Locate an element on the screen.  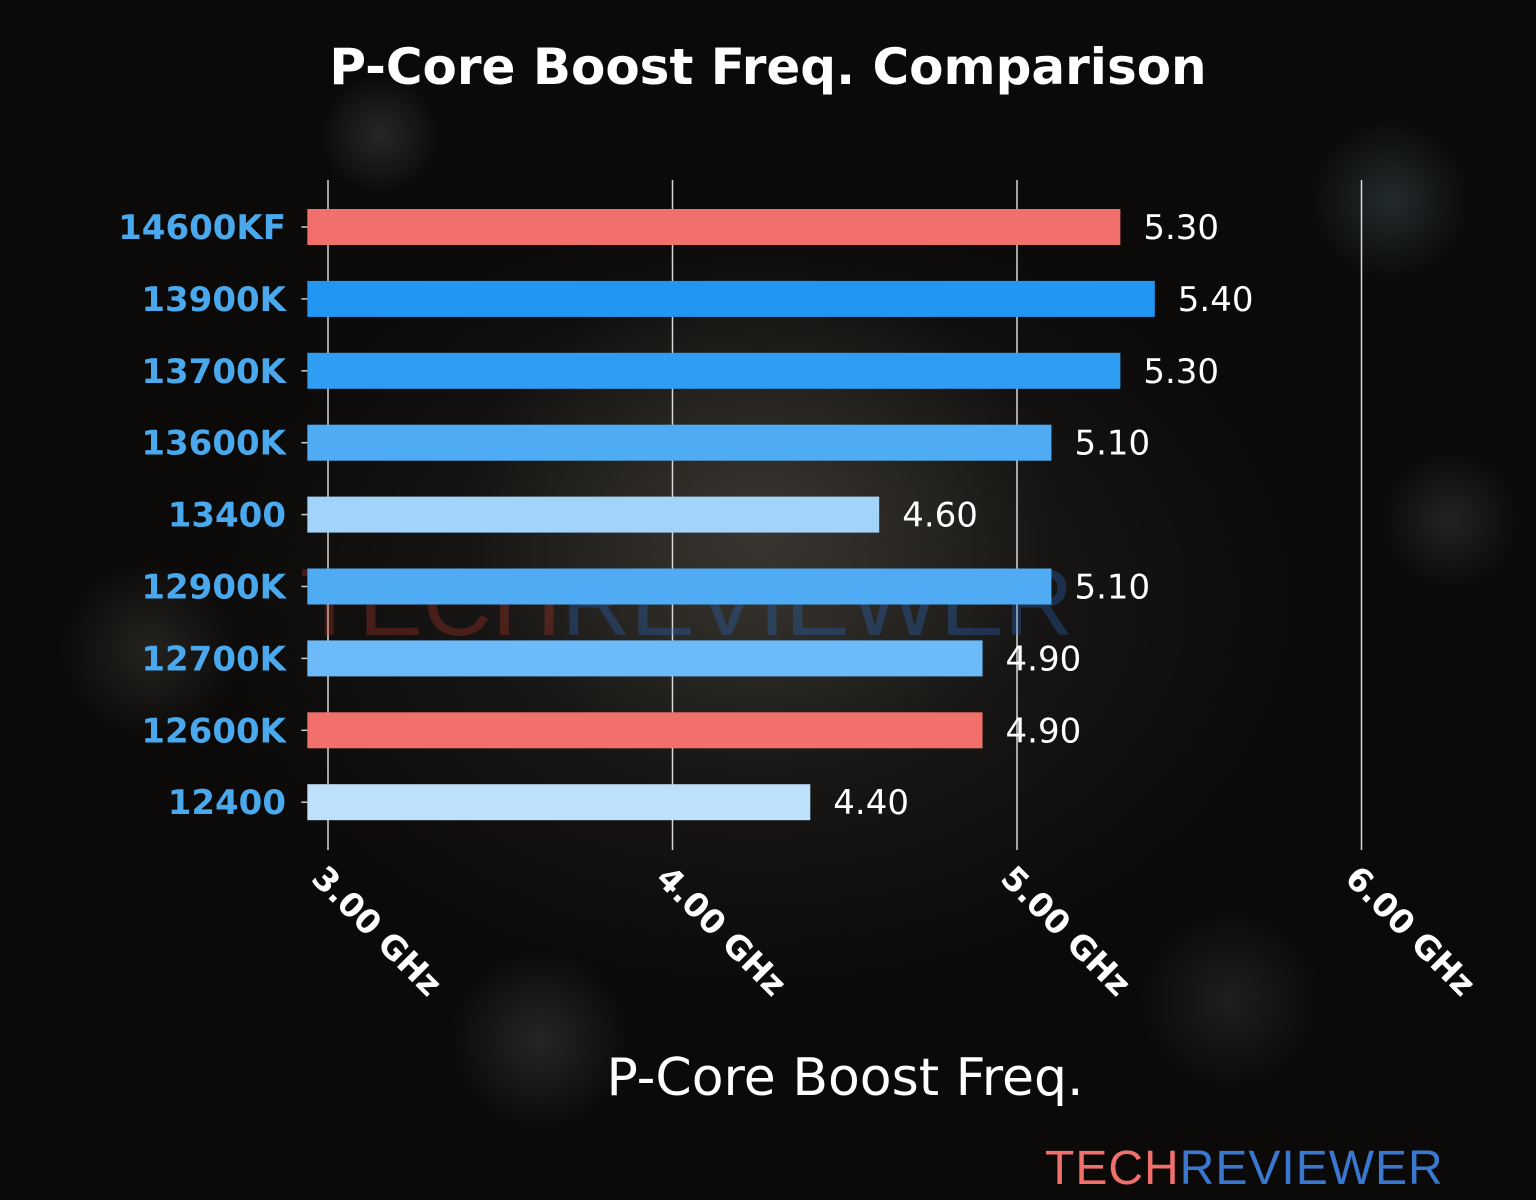
category-label: 13400 is located at coordinates (227, 516).